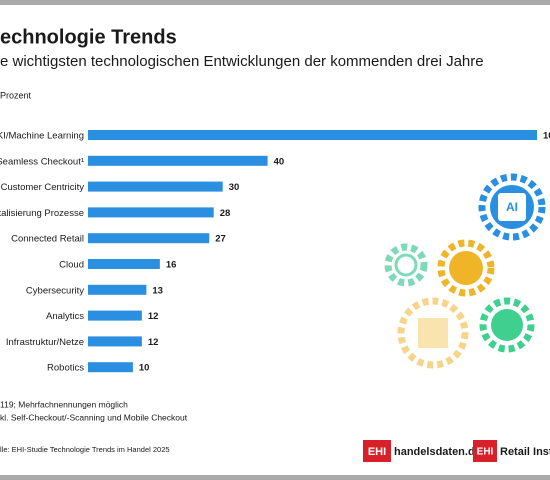  I want to click on category-label: Customer Centricity, so click(43, 187).